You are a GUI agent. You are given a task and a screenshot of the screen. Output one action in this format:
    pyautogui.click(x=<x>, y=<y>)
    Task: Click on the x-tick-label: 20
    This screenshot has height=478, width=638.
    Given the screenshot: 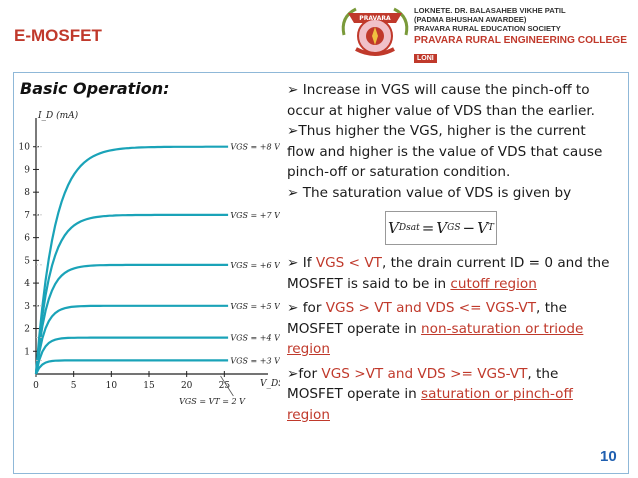 What is the action you would take?
    pyautogui.click(x=187, y=386)
    